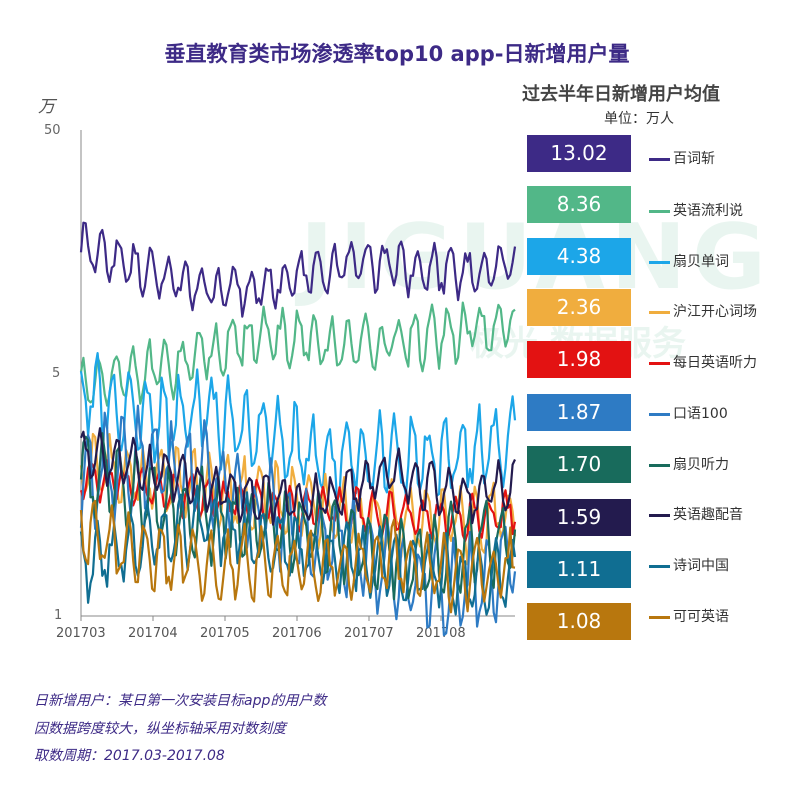 The width and height of the screenshot is (794, 791). What do you see at coordinates (160, 729) in the screenshot?
I see `footnote: 因数据跨度较大，纵坐标轴采用对数刻度` at bounding box center [160, 729].